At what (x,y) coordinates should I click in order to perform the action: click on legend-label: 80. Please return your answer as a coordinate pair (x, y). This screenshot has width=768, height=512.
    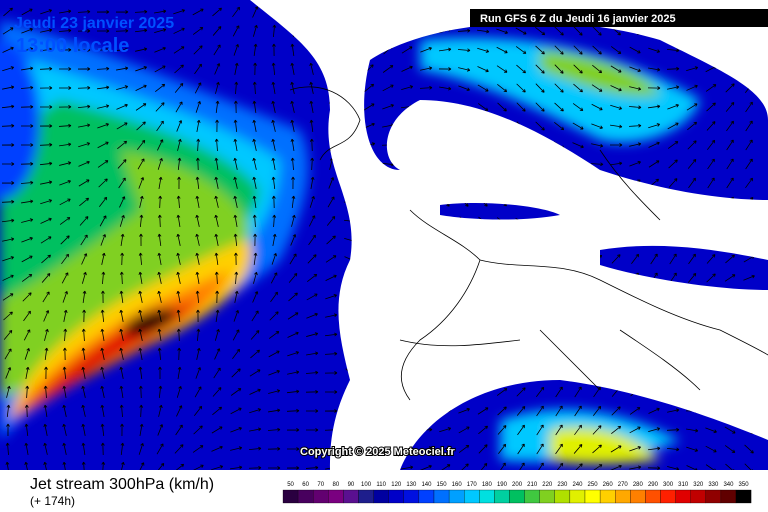
    Looking at the image, I should click on (336, 485).